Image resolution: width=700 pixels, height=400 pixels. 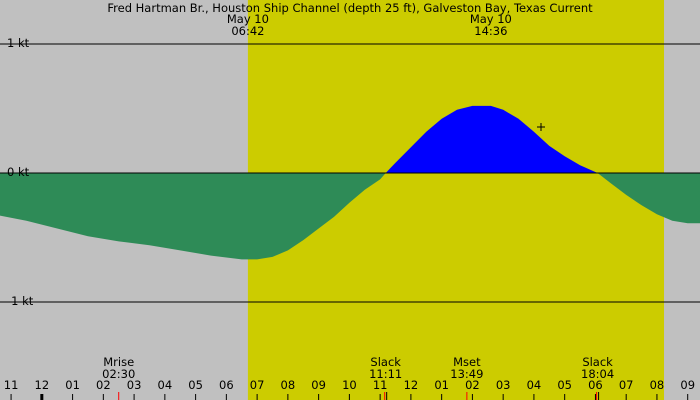 I want to click on flood-current-area, so click(x=491, y=139).